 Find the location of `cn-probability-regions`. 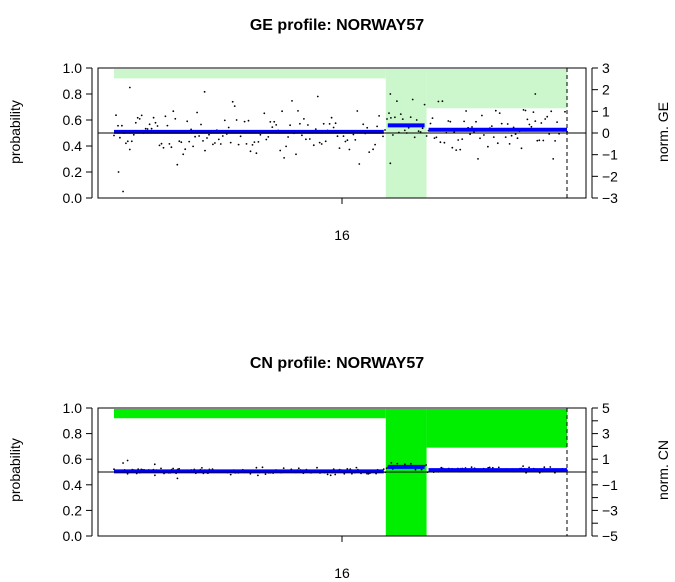

cn-probability-regions is located at coordinates (340, 472).